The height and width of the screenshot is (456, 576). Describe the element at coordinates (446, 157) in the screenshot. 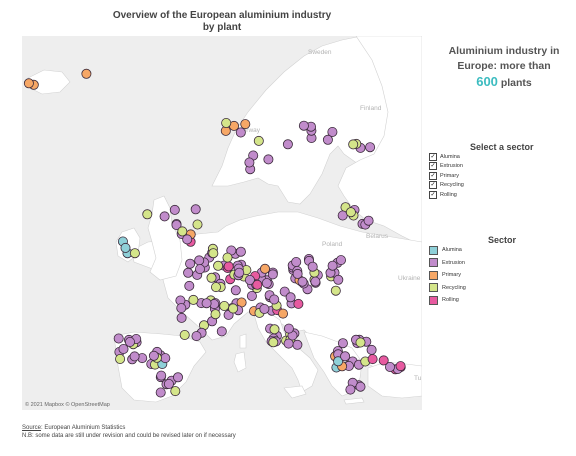

I see `filter-item-alumina: ✓ Alumina` at that location.